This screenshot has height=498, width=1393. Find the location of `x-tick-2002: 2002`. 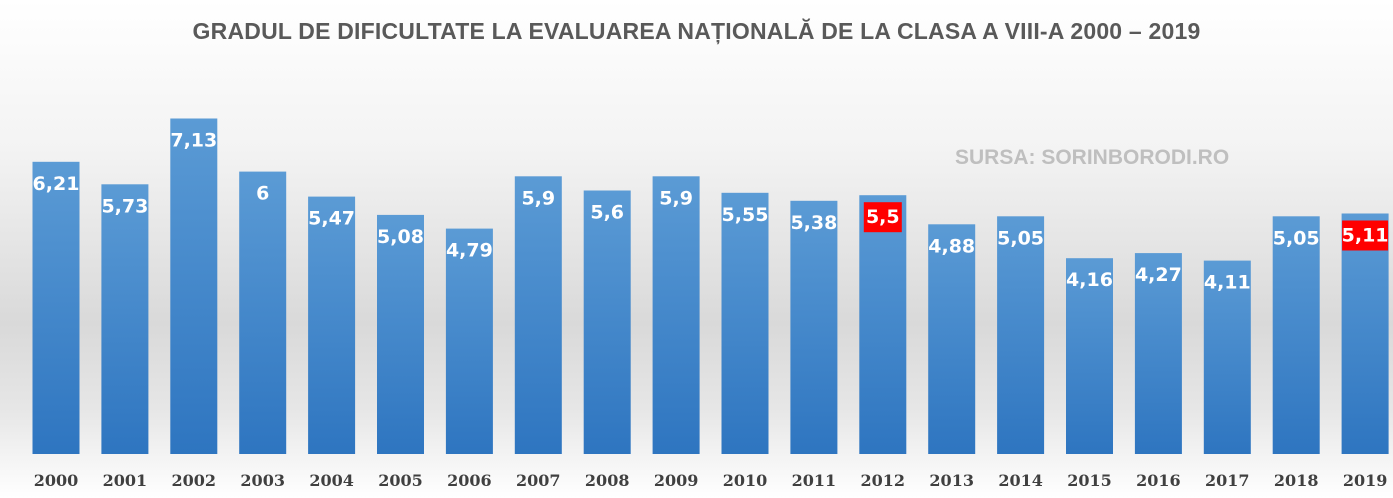

x-tick-2002: 2002 is located at coordinates (194, 480).